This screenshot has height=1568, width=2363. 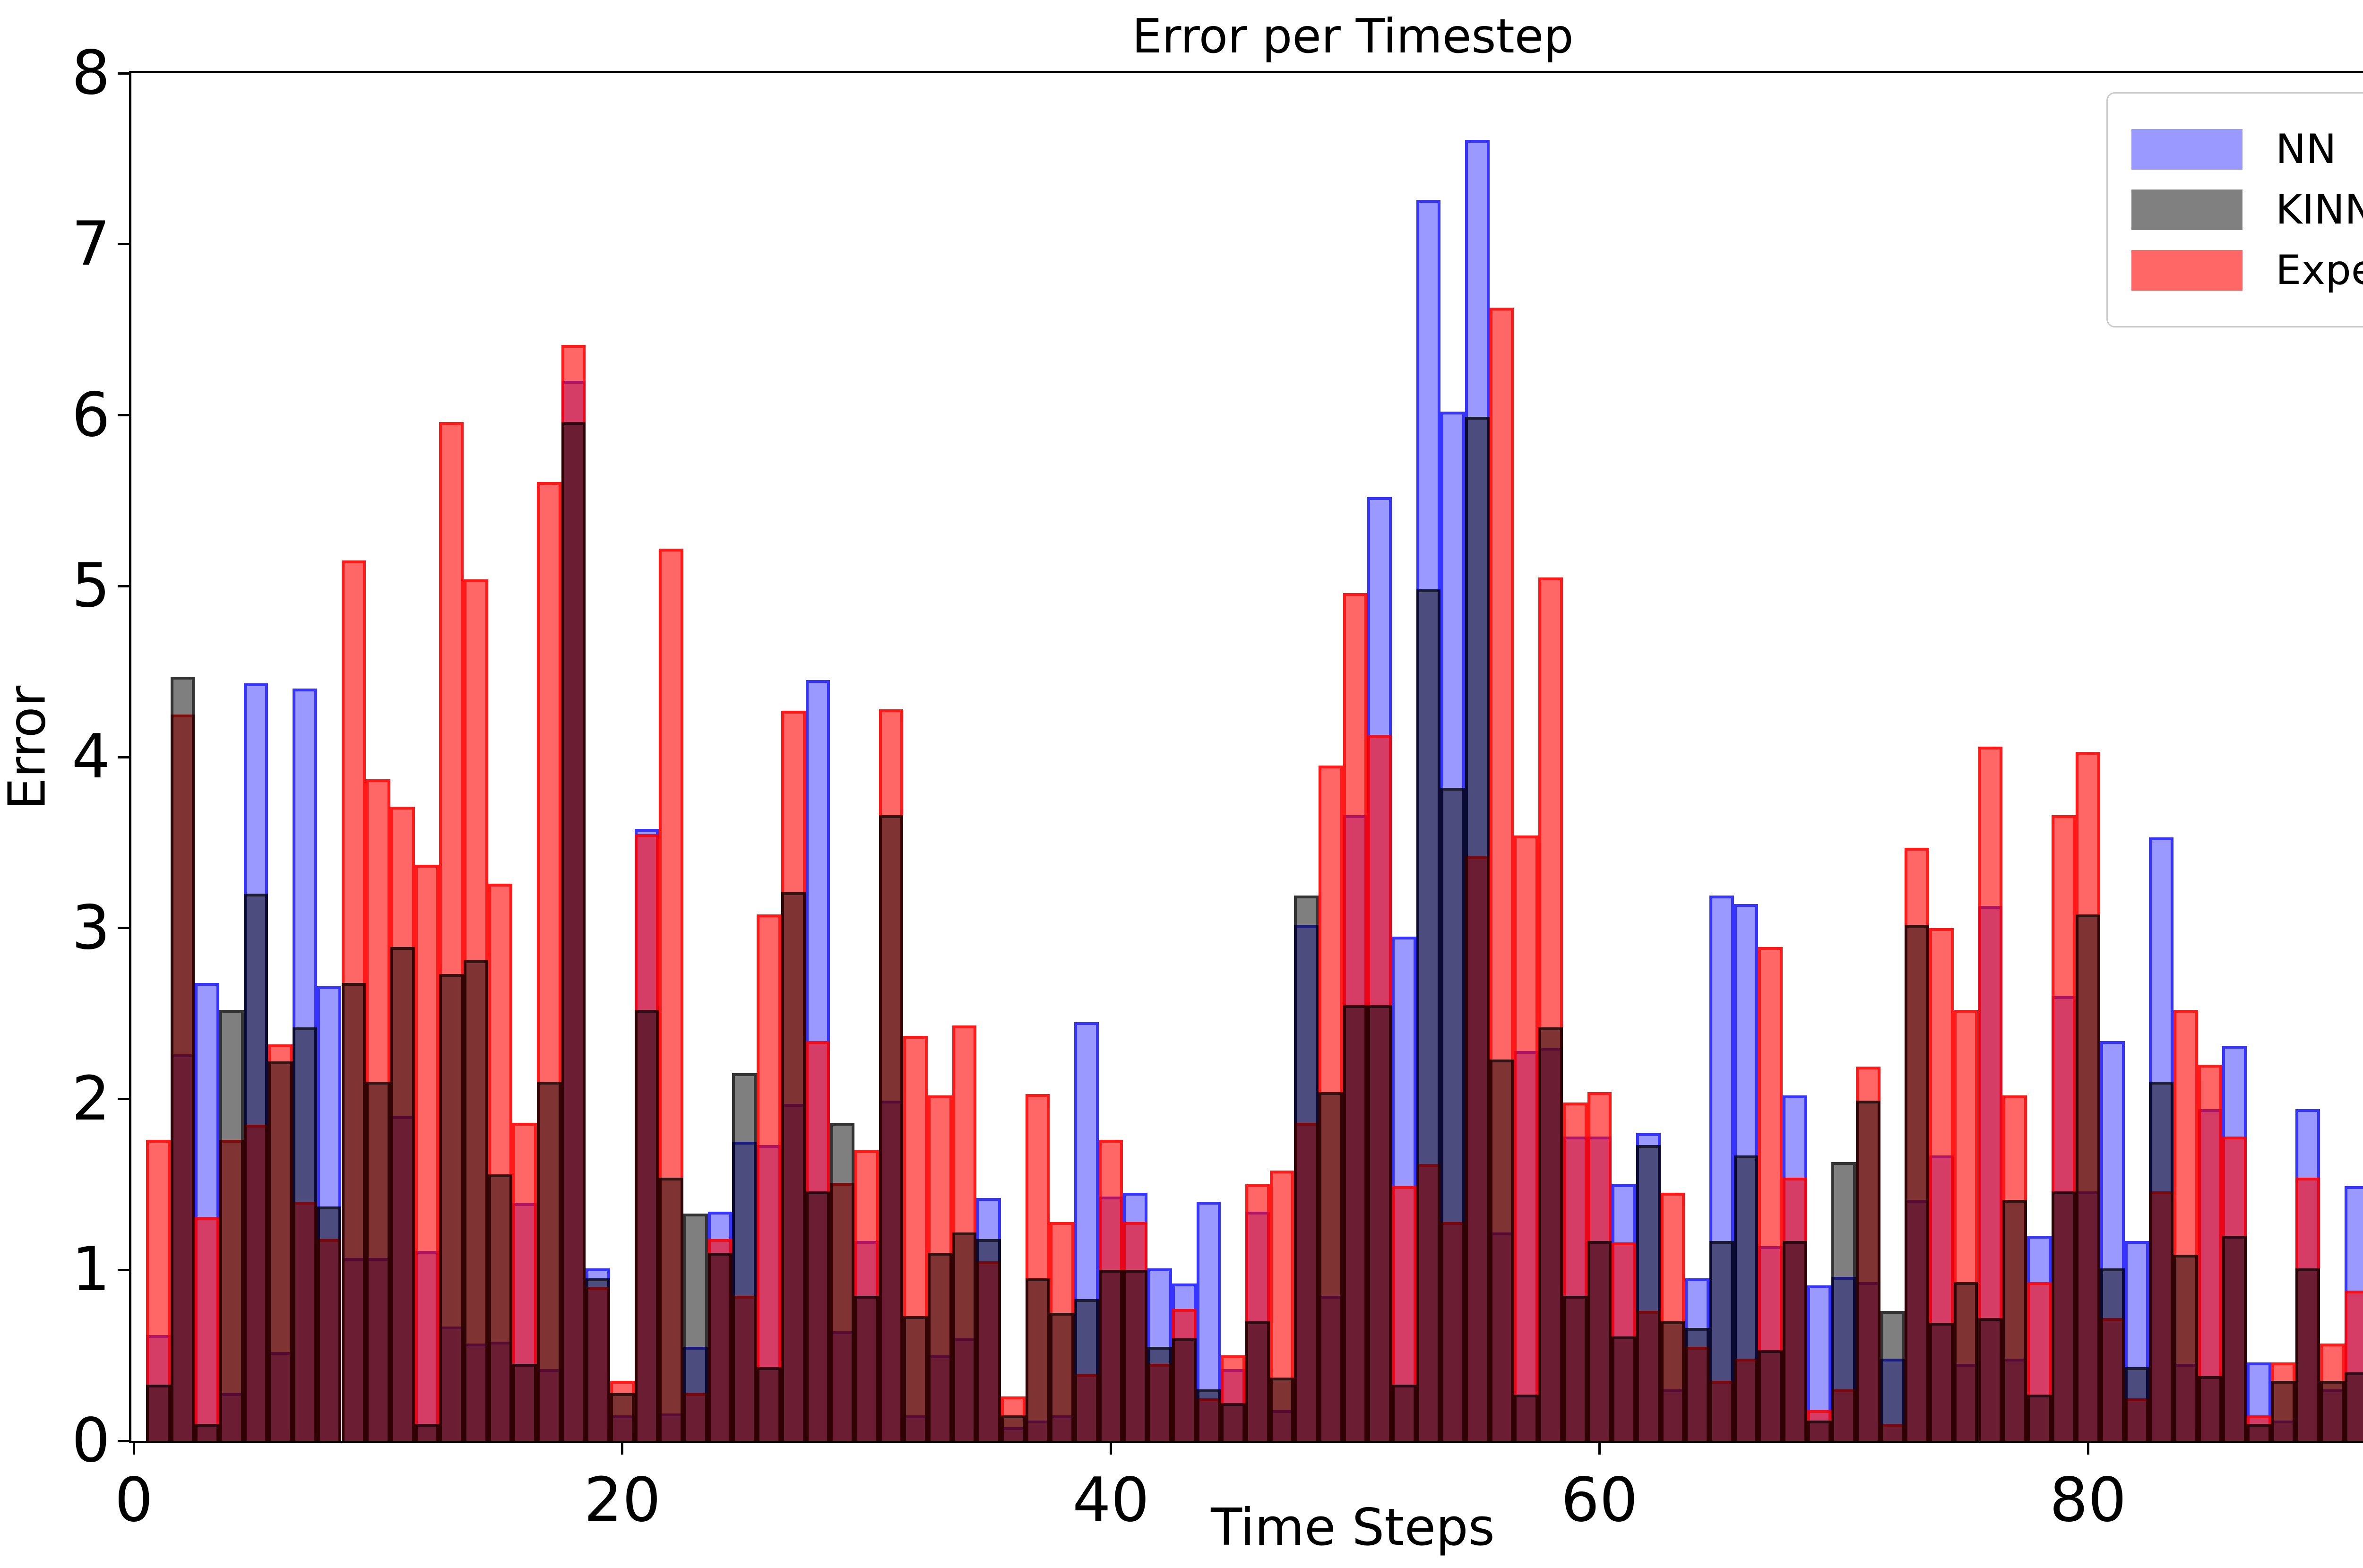 I want to click on legend-item: NN, so click(x=2247, y=149).